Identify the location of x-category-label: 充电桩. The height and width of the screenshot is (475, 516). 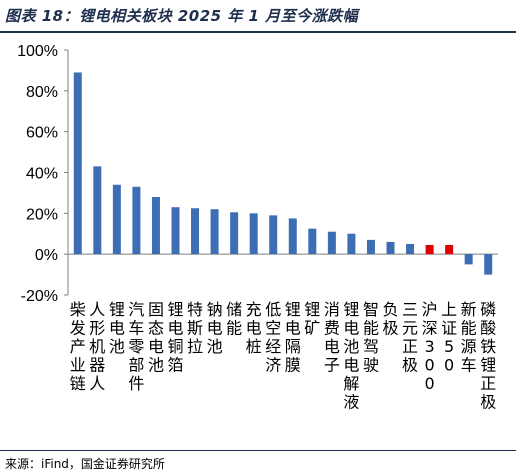
(254, 328).